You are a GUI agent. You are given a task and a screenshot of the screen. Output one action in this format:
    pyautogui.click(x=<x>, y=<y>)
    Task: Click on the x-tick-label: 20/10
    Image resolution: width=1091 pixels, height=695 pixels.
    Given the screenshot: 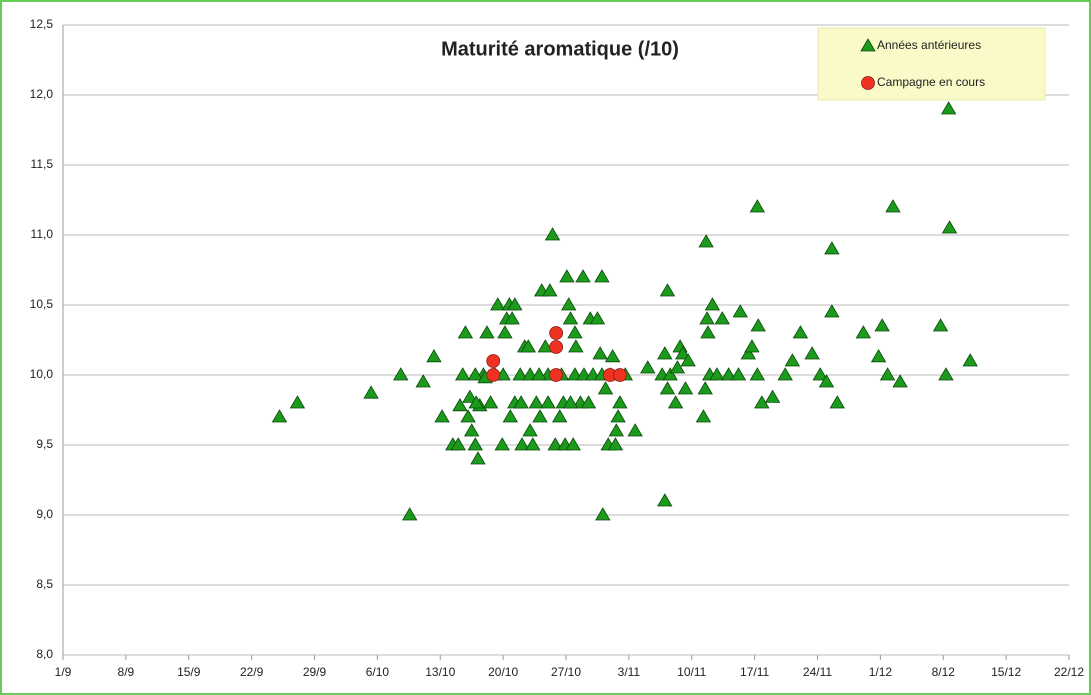 What is the action you would take?
    pyautogui.click(x=503, y=672)
    